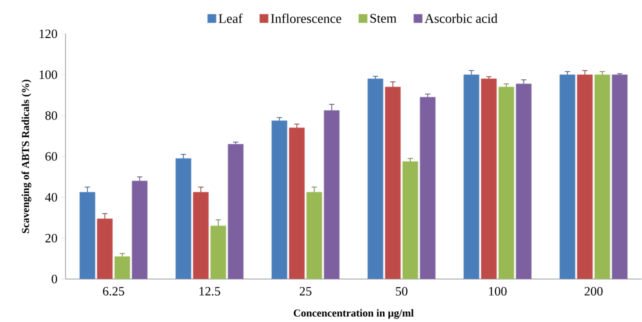 The width and height of the screenshot is (642, 322). Describe the element at coordinates (51, 156) in the screenshot. I see `y-tick-label: 60` at that location.